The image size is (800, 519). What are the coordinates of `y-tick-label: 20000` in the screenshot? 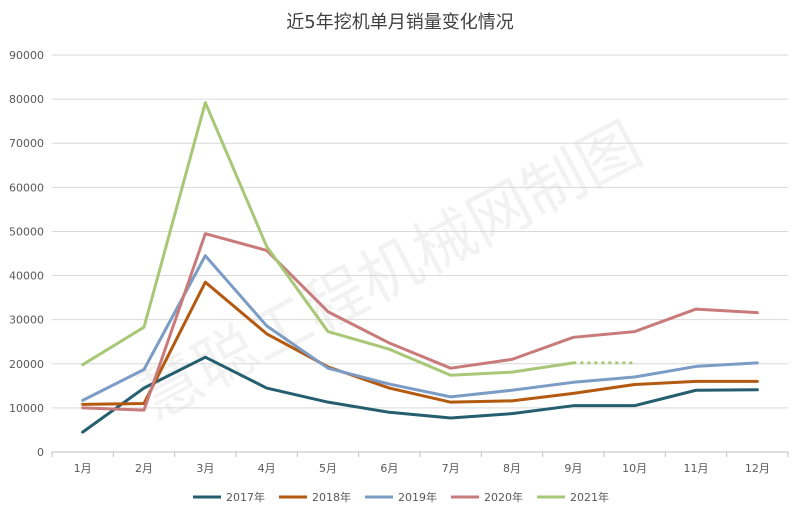 It's located at (26, 364).